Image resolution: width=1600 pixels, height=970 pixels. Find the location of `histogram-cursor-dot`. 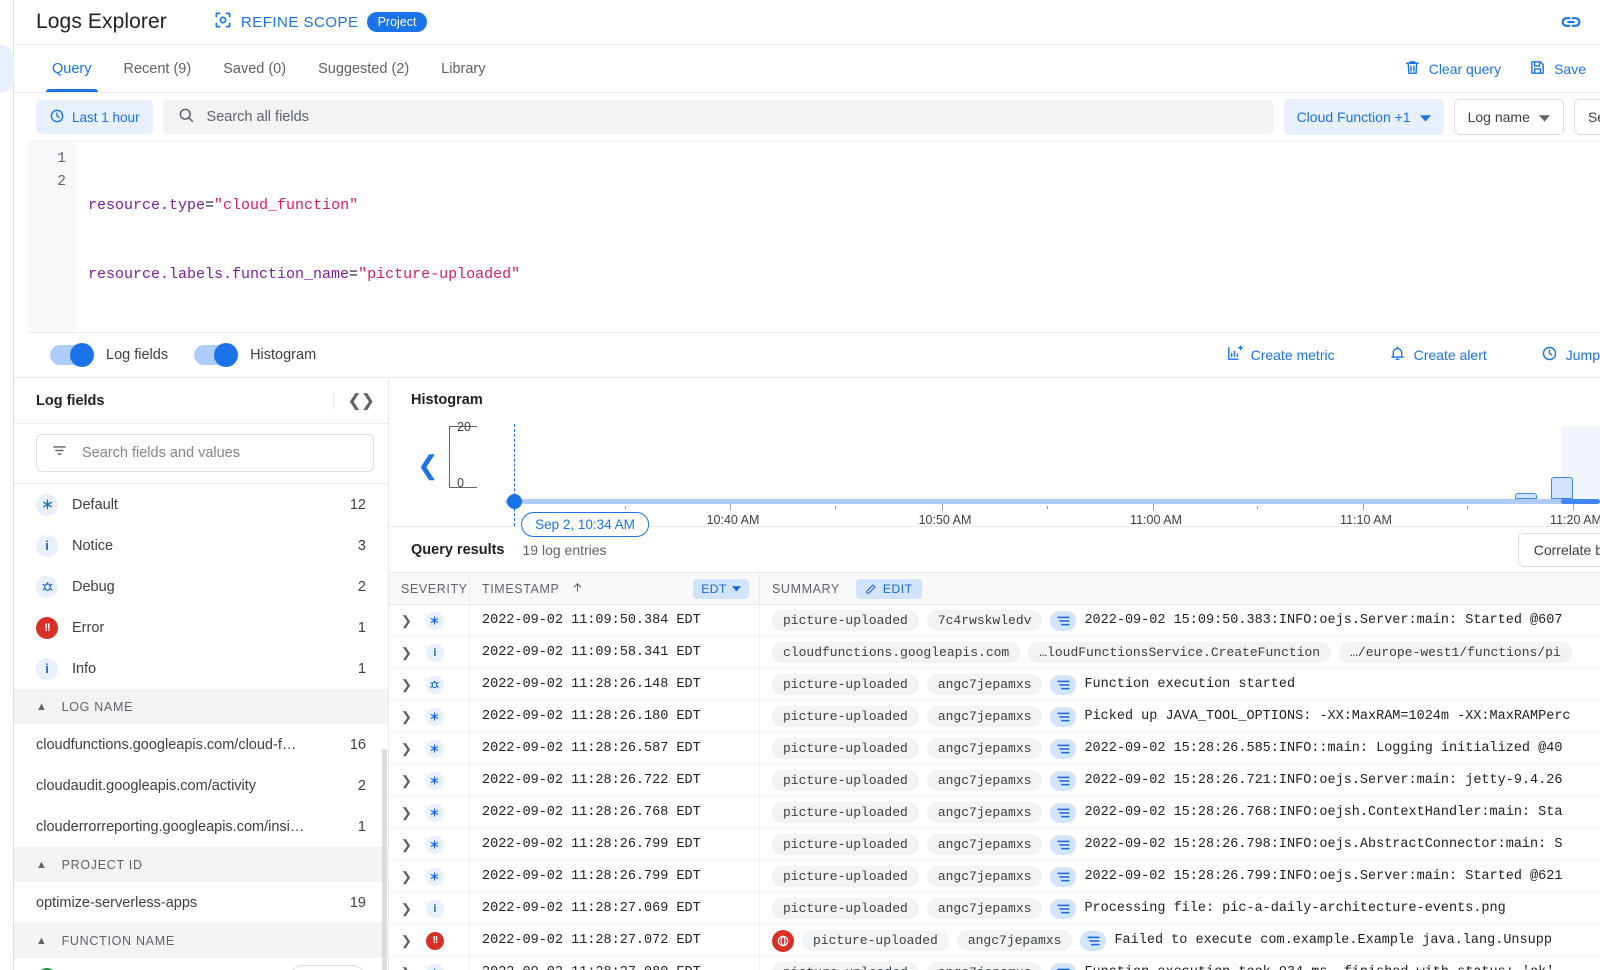

histogram-cursor-dot is located at coordinates (514, 501).